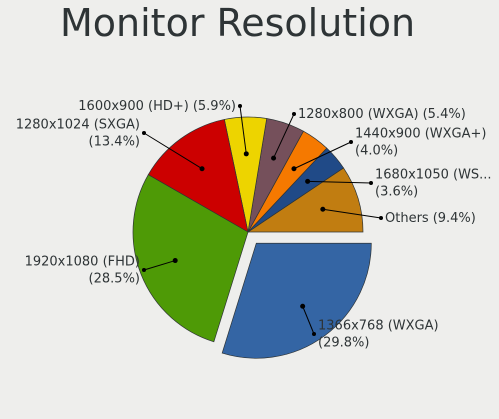 Image resolution: width=499 pixels, height=419 pixels. What do you see at coordinates (396, 192) in the screenshot?
I see `slice-value-label: (3.6%)` at bounding box center [396, 192].